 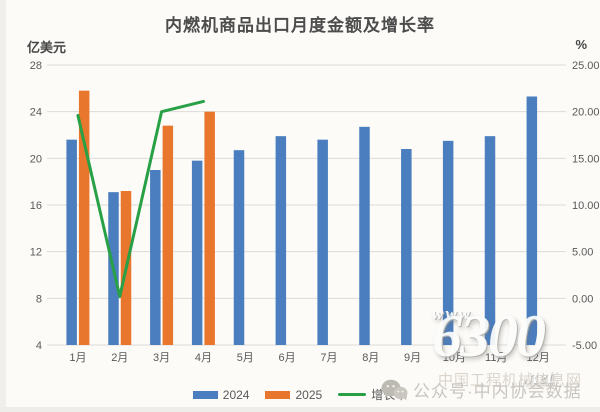 What do you see at coordinates (293, 395) in the screenshot?
I see `legend-item-2025: 2025` at bounding box center [293, 395].